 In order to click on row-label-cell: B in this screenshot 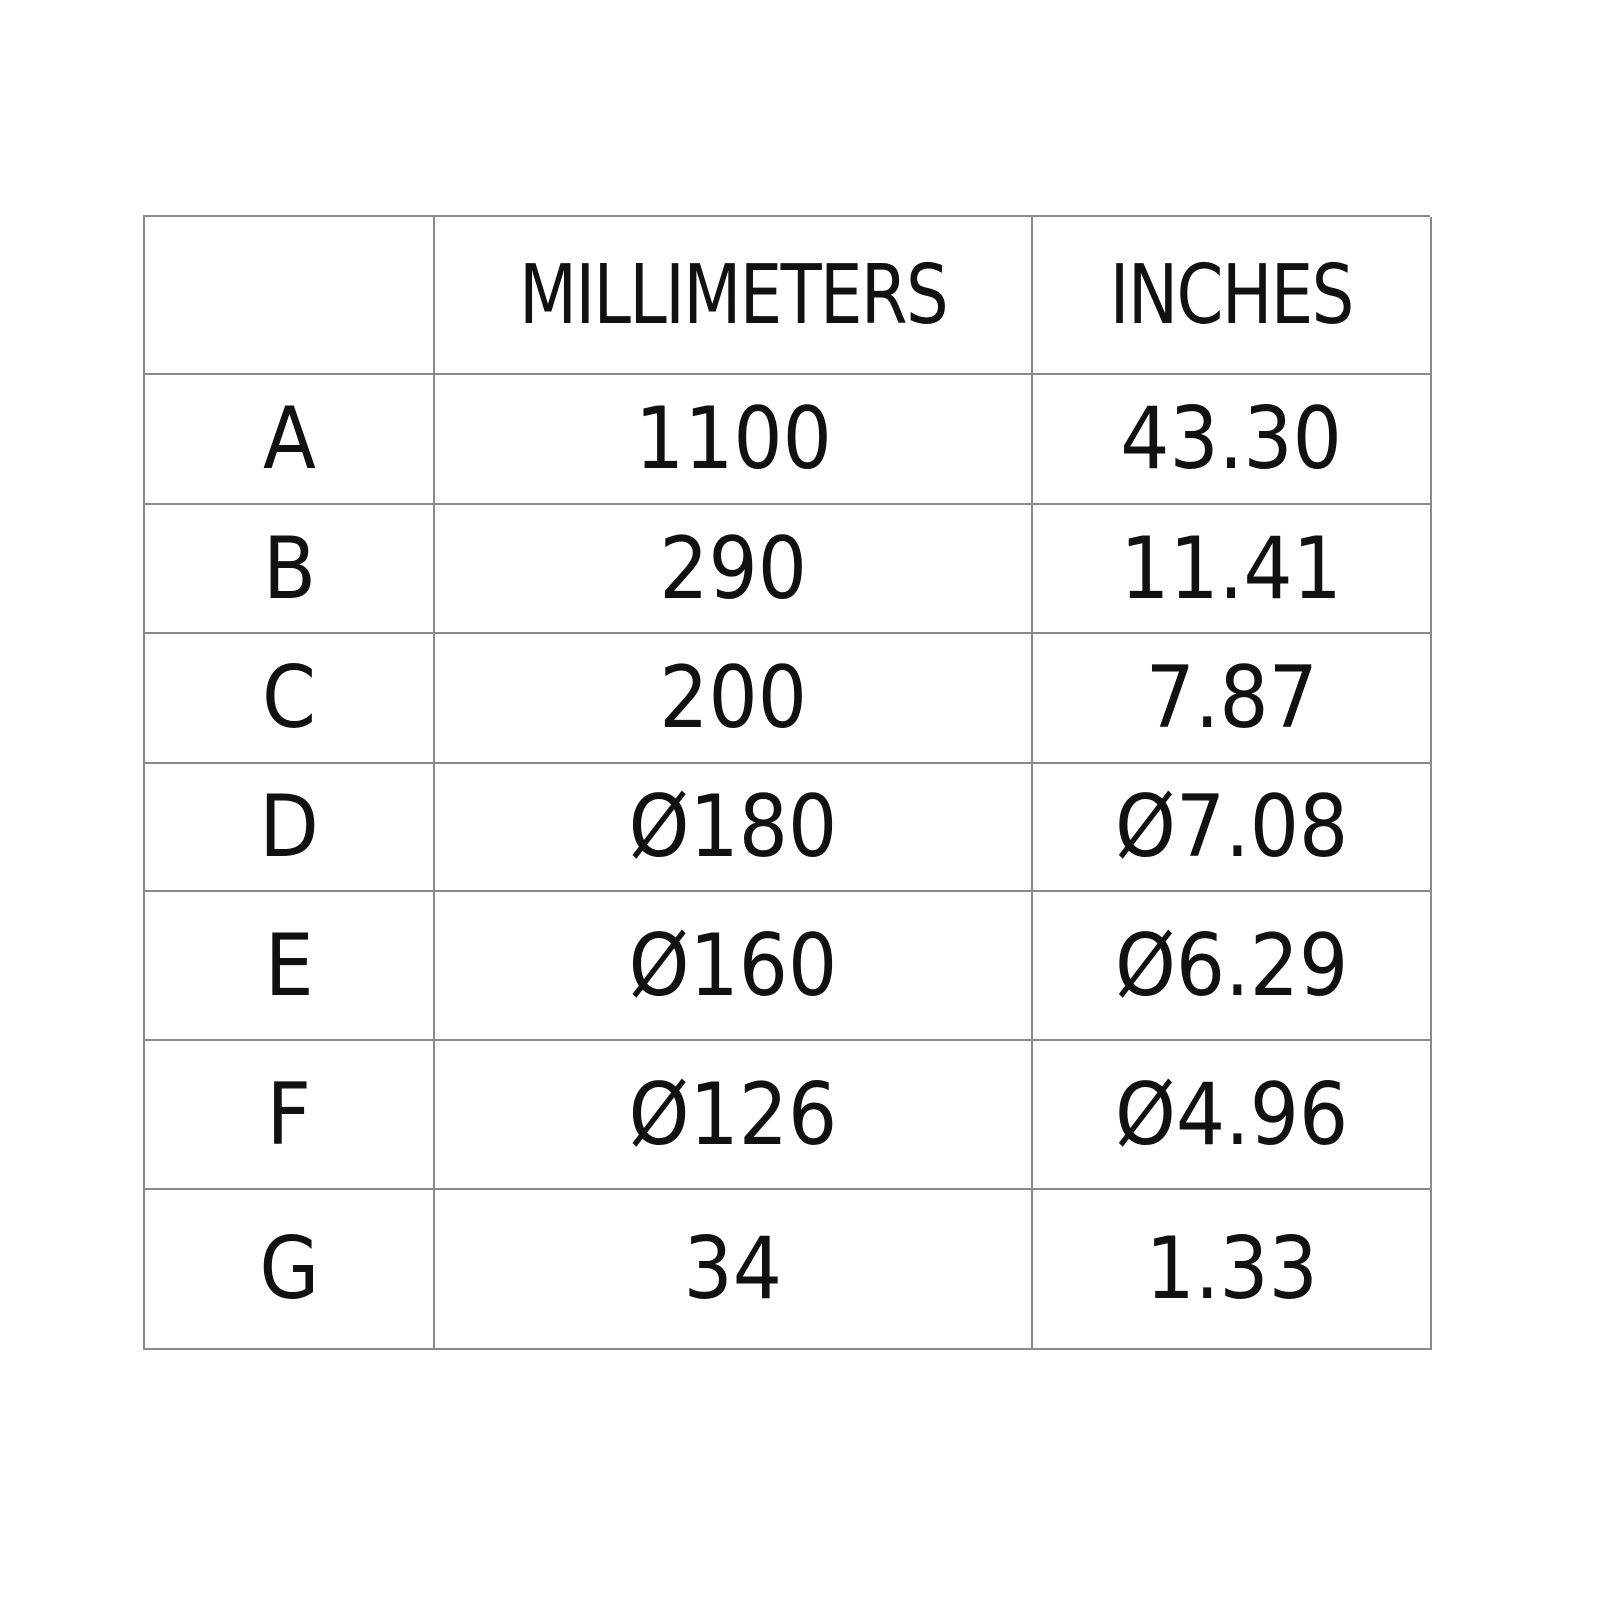, I will do `click(290, 569)`.